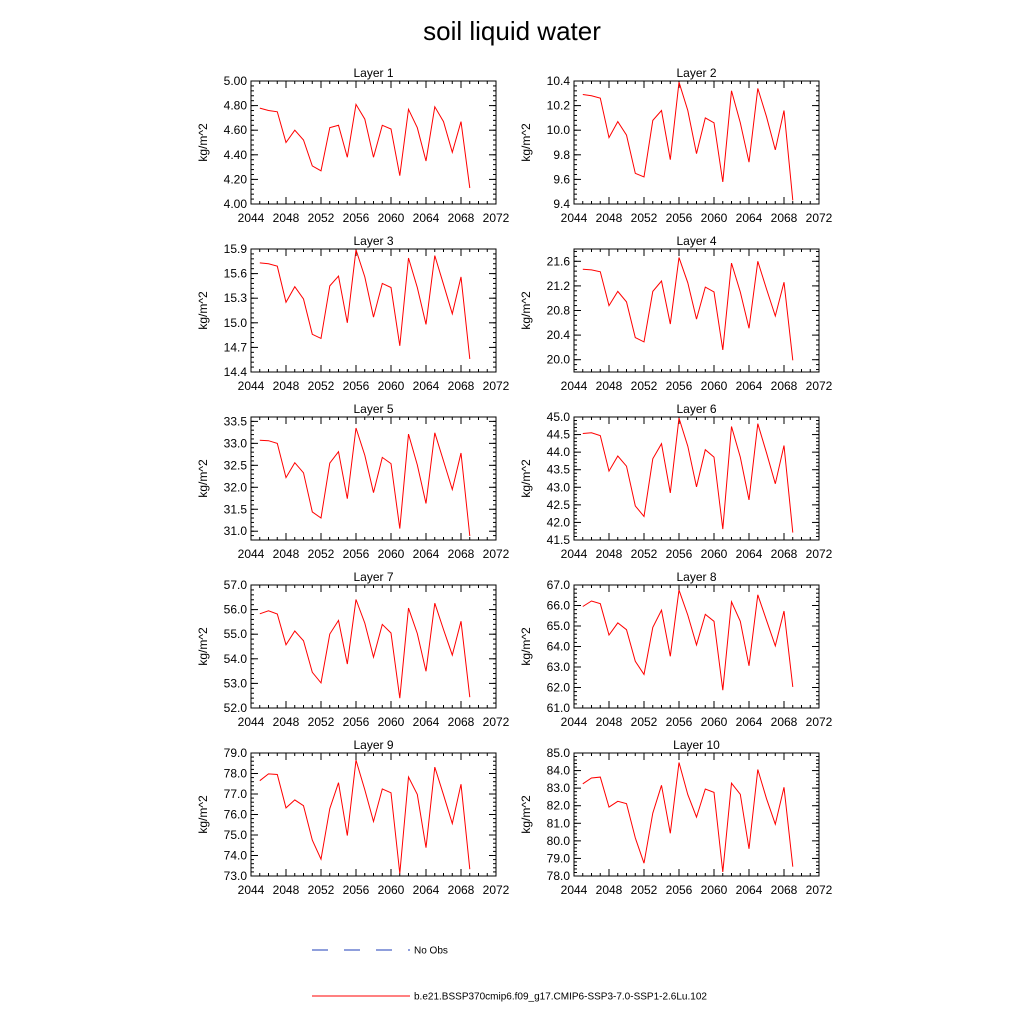 The width and height of the screenshot is (1024, 1024). I want to click on y-tick-label: 9.8, so click(561, 155).